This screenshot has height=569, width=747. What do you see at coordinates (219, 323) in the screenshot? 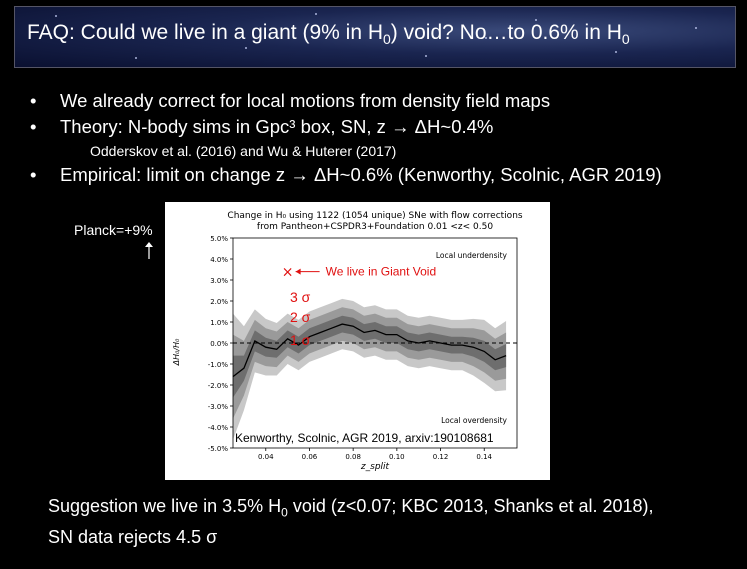
I see `y-tick-label: 1.0%` at bounding box center [219, 323].